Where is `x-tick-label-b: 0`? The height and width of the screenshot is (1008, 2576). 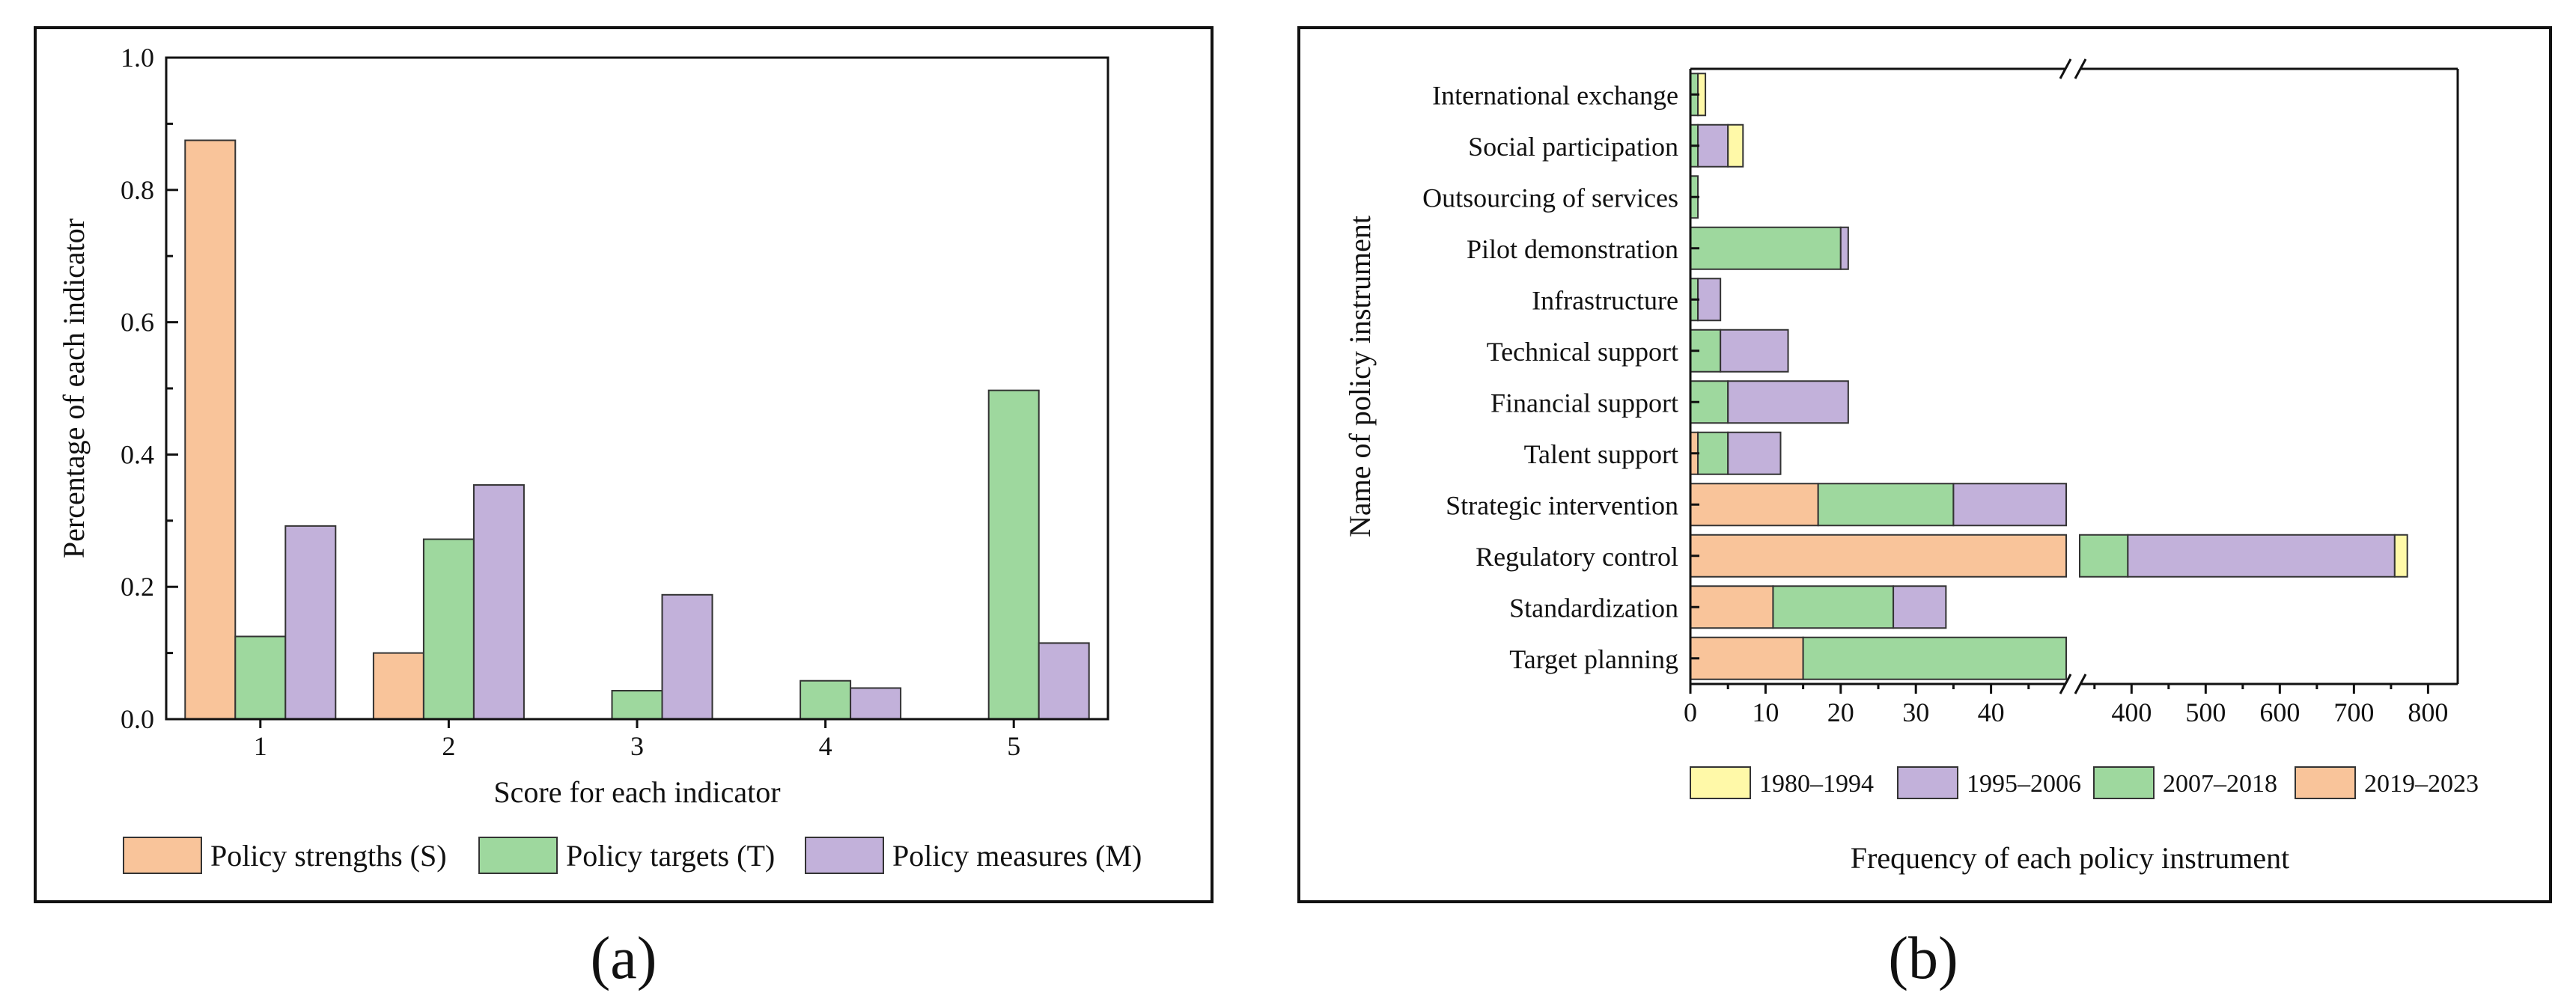 x-tick-label-b: 0 is located at coordinates (1690, 712).